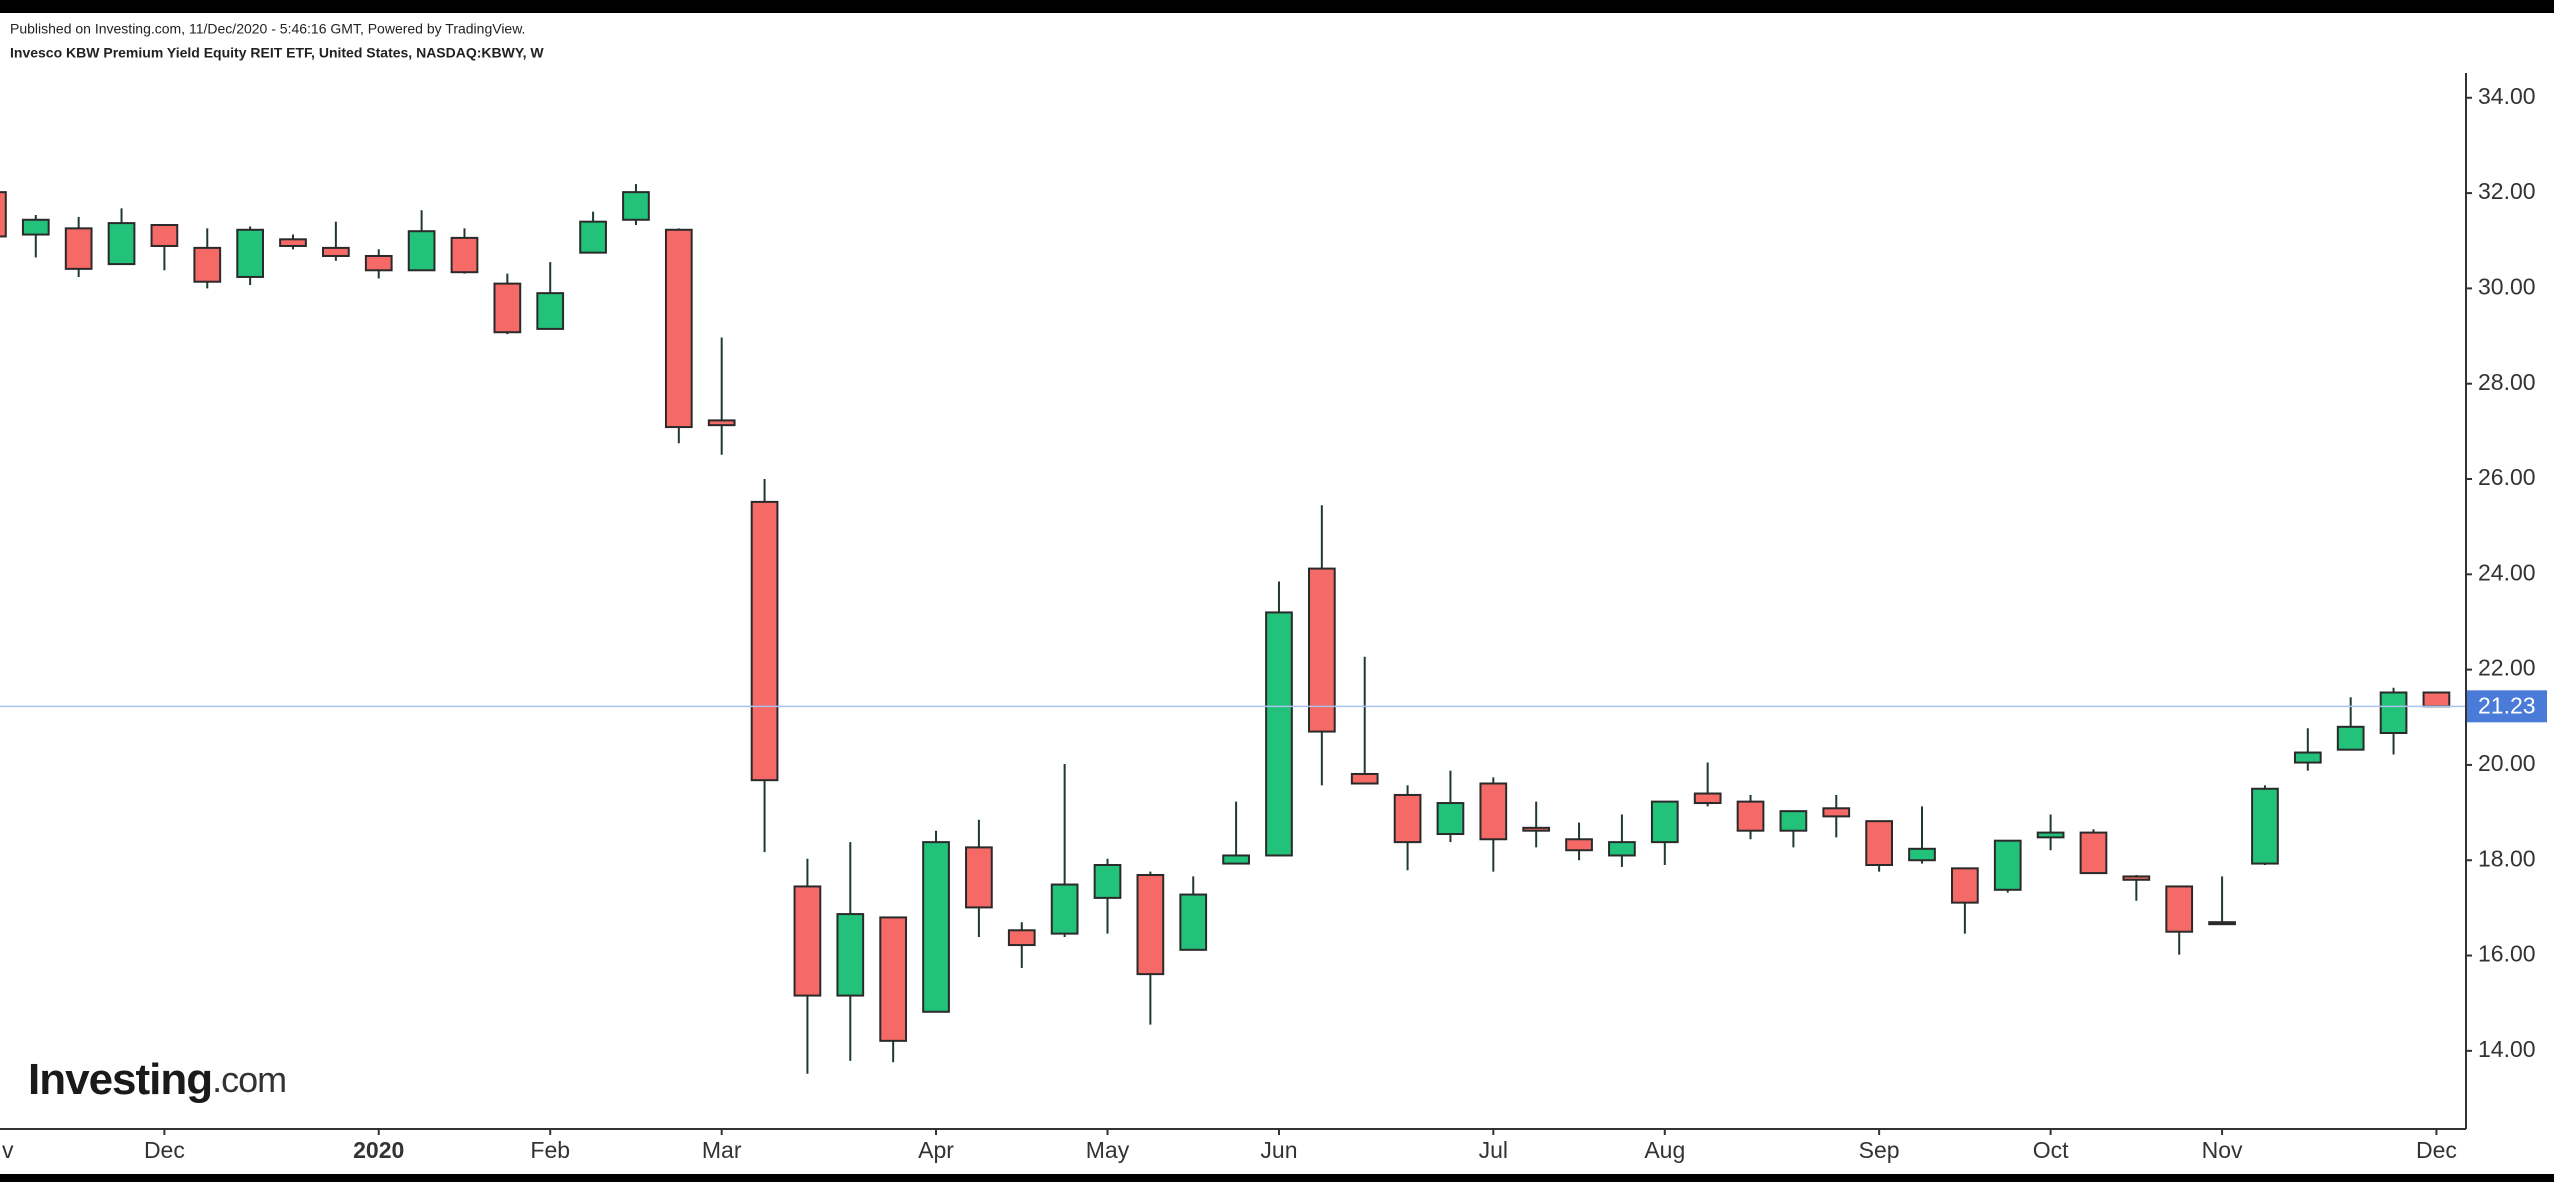 The image size is (2554, 1182). What do you see at coordinates (1277, 1178) in the screenshot?
I see `bottom-bar` at bounding box center [1277, 1178].